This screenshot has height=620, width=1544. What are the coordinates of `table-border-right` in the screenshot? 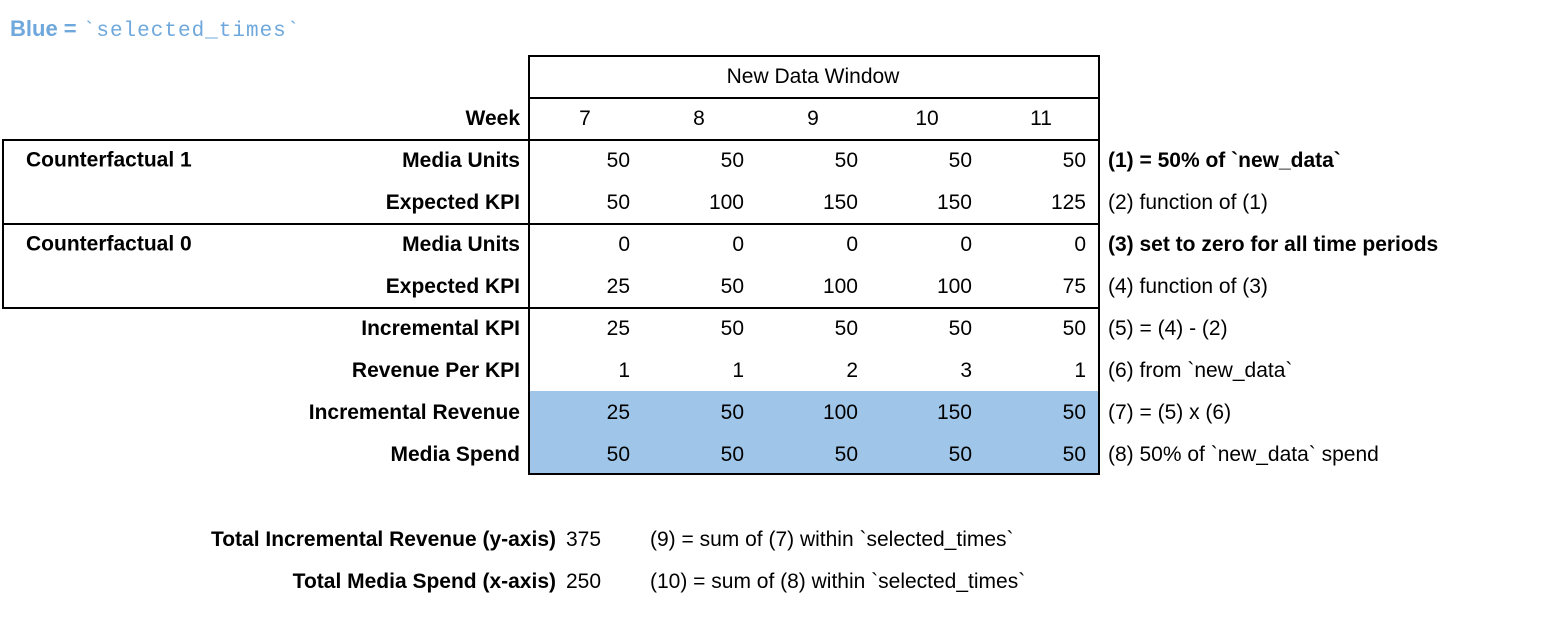 It's located at (1099, 265).